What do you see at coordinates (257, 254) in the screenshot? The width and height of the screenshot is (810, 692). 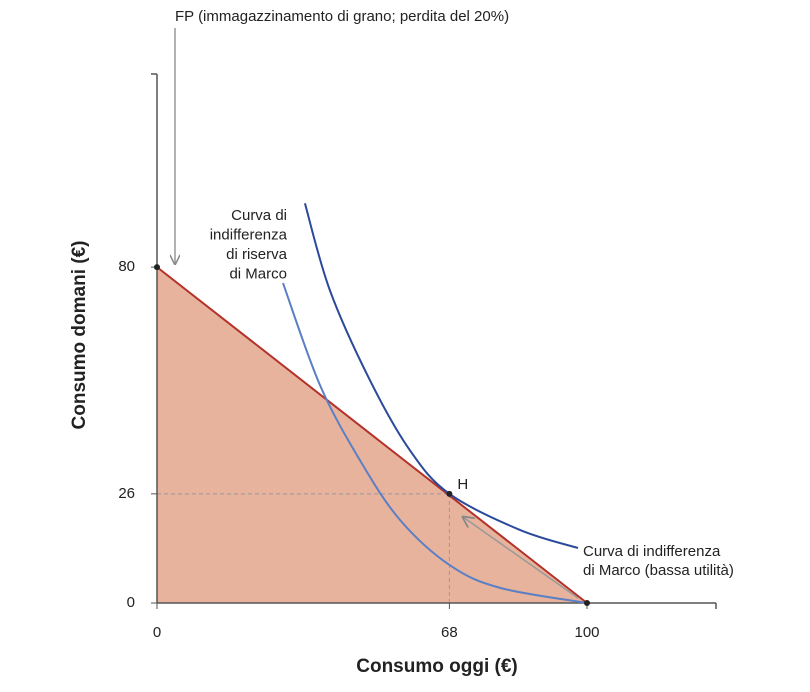 I see `series-label: di riserva` at bounding box center [257, 254].